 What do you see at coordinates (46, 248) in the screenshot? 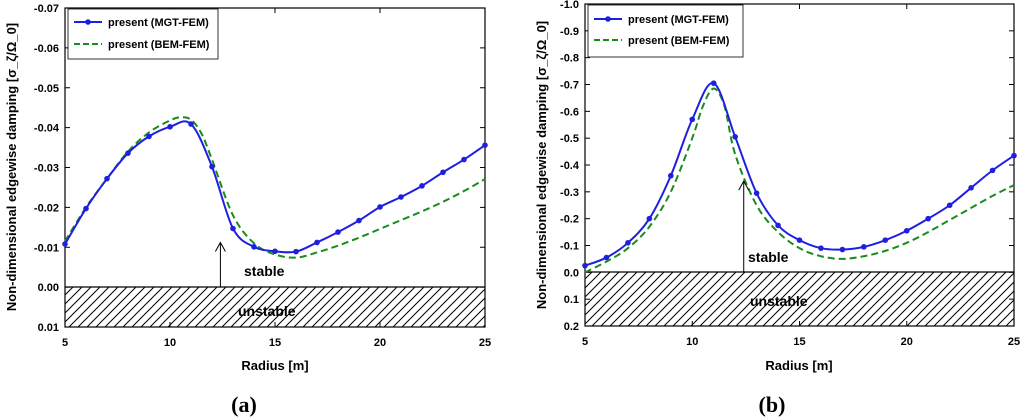
I see `y-tick-label: -0.01` at bounding box center [46, 248].